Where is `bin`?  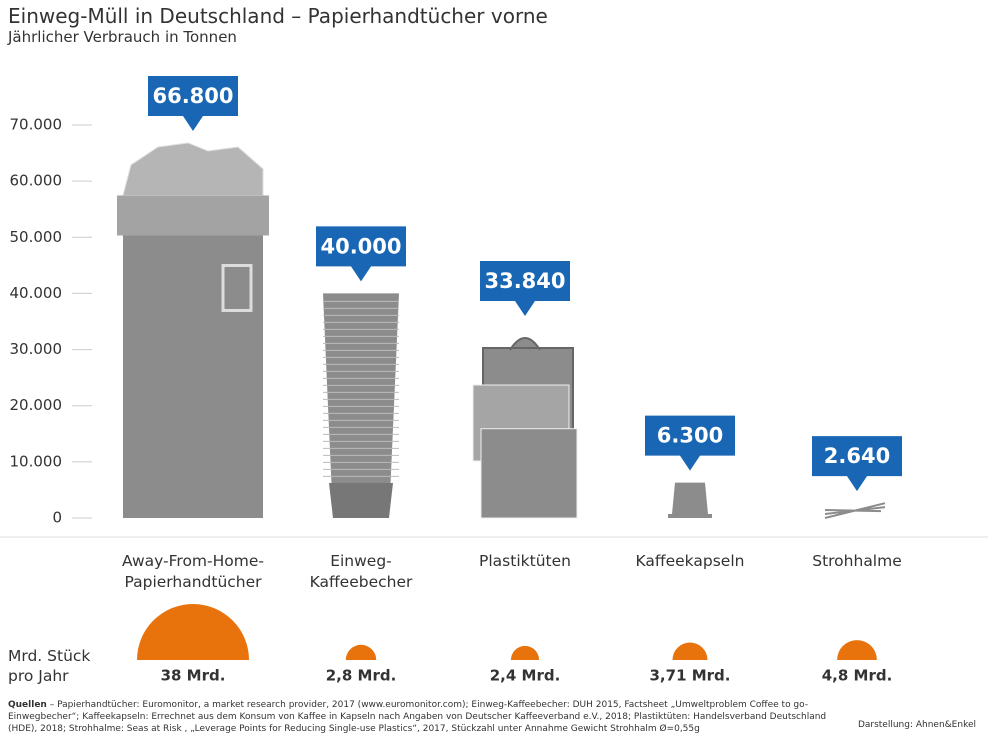 bin is located at coordinates (193, 330).